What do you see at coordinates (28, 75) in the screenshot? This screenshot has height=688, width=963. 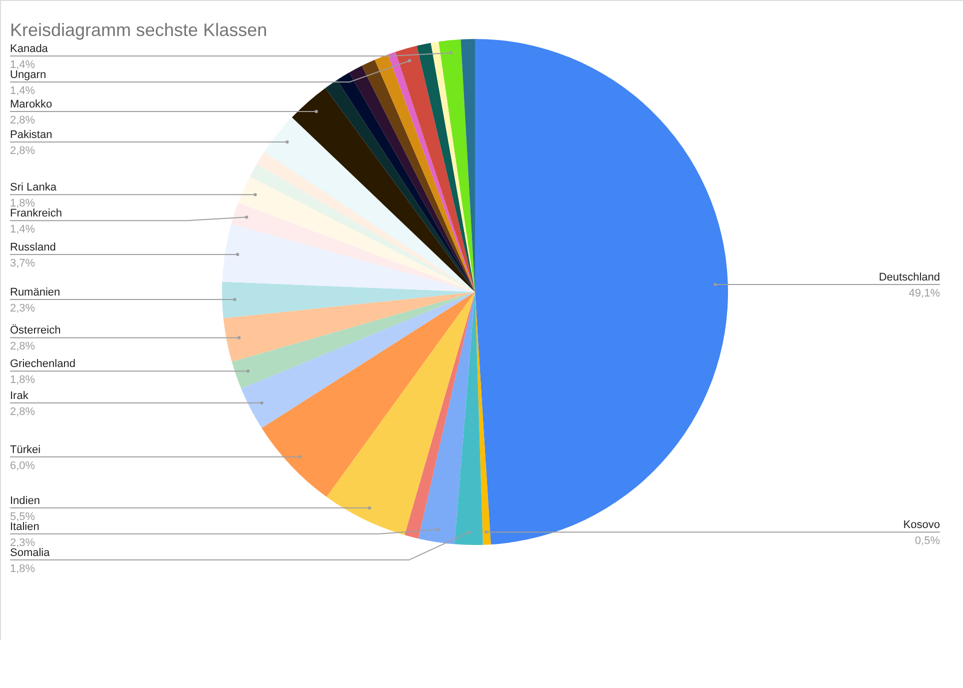 I see `slice-label: Ungarn` at bounding box center [28, 75].